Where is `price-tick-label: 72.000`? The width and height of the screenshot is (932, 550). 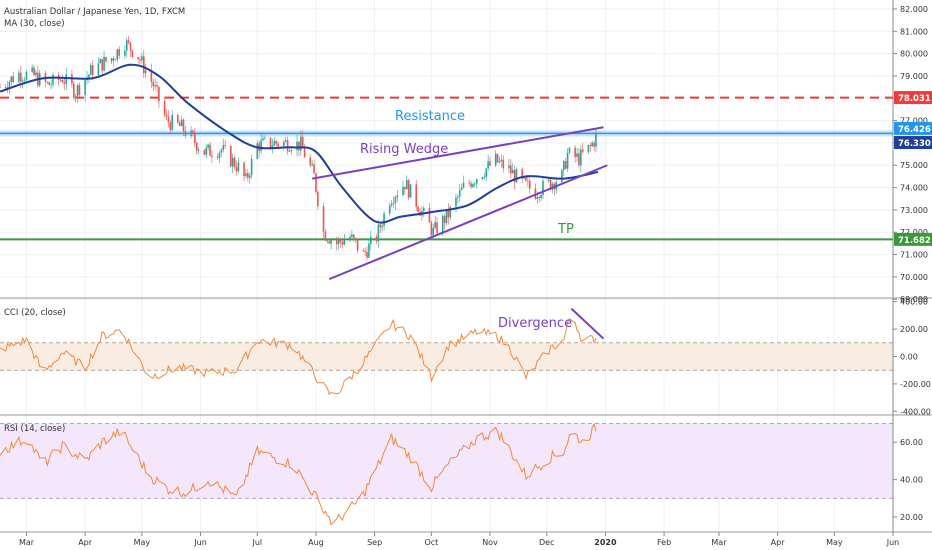 price-tick-label: 72.000 is located at coordinates (914, 232).